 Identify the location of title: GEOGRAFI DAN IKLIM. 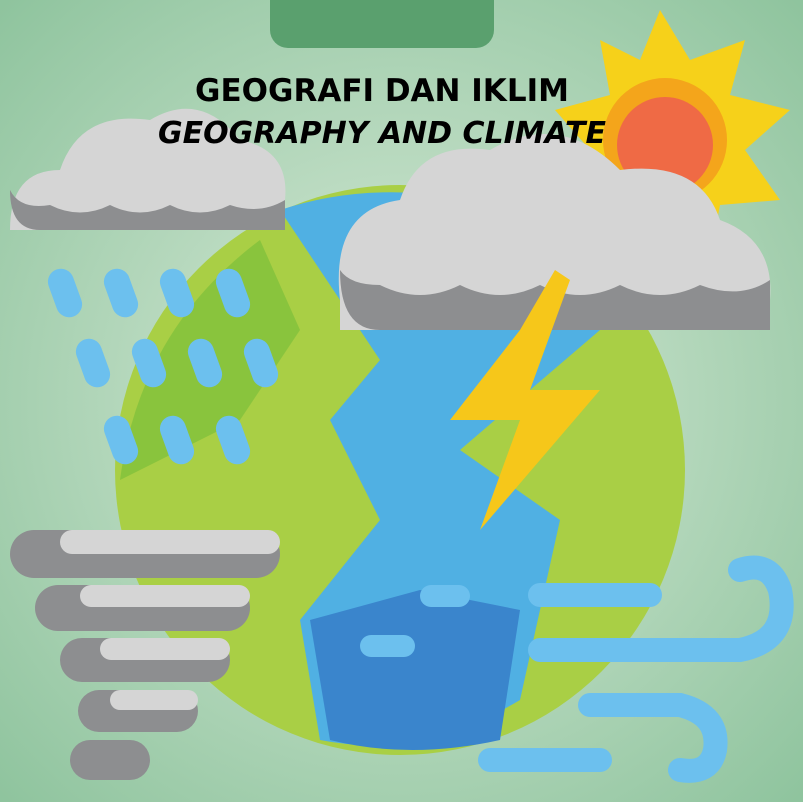
(382, 91).